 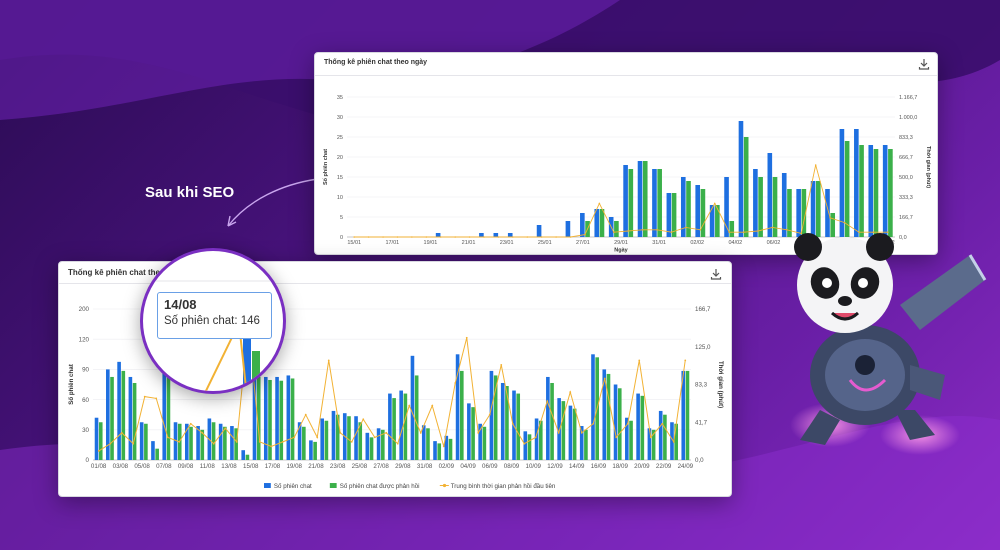 I want to click on legend-label: Trung bình thời gian phản hồi đầu tiên, so click(x=503, y=486).